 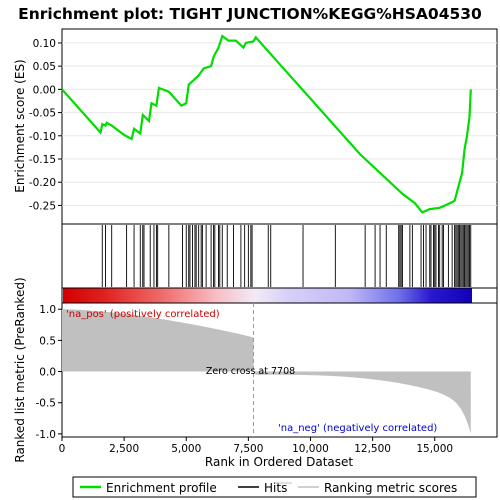 What do you see at coordinates (44, 67) in the screenshot?
I see `es-y-tick-label: 0.05` at bounding box center [44, 67].